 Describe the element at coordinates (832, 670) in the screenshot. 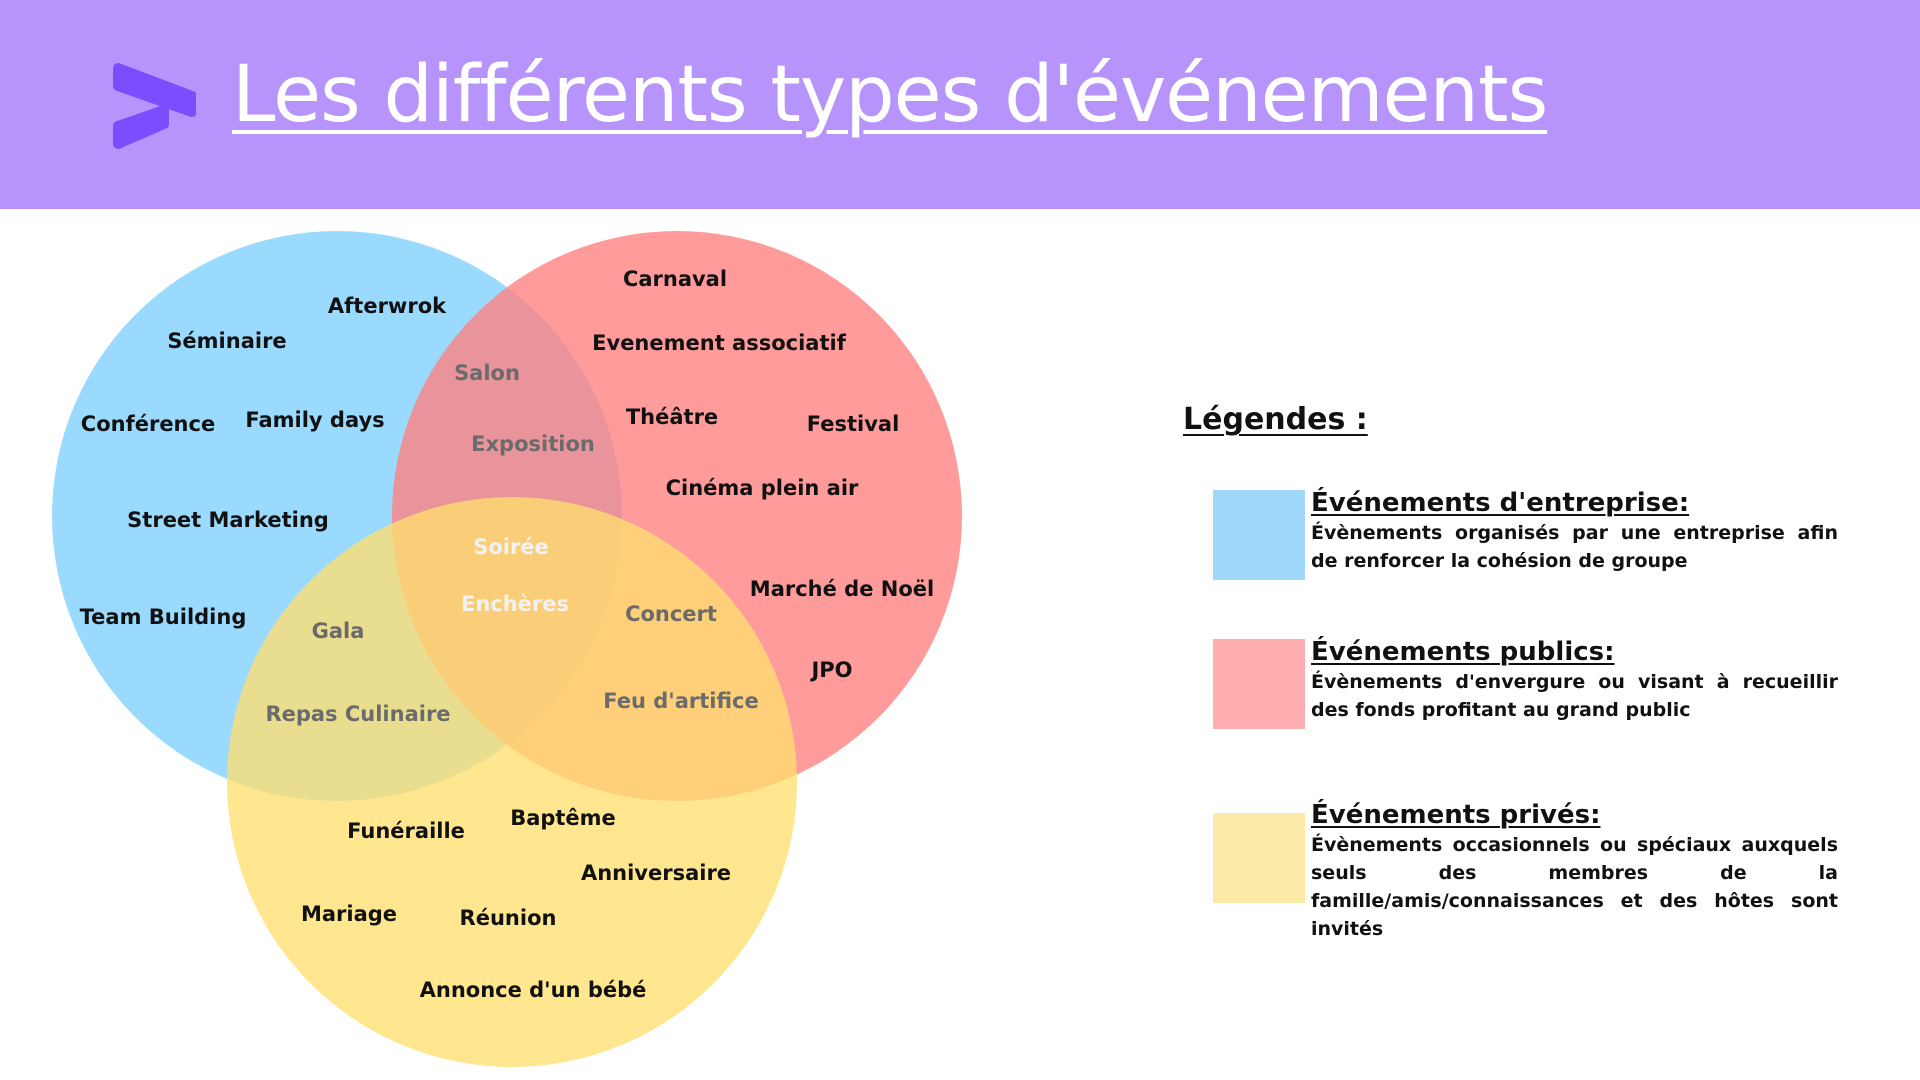

I see `label-jpo: JPO` at that location.